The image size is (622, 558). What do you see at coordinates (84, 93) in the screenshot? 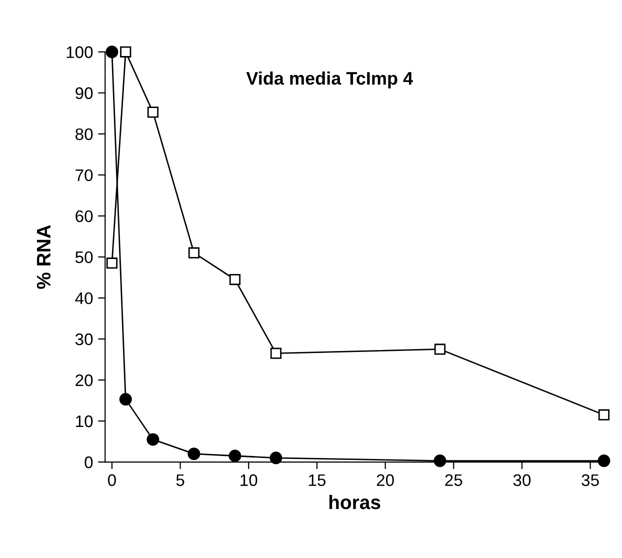
I see `y-tick-label: 90` at bounding box center [84, 93].